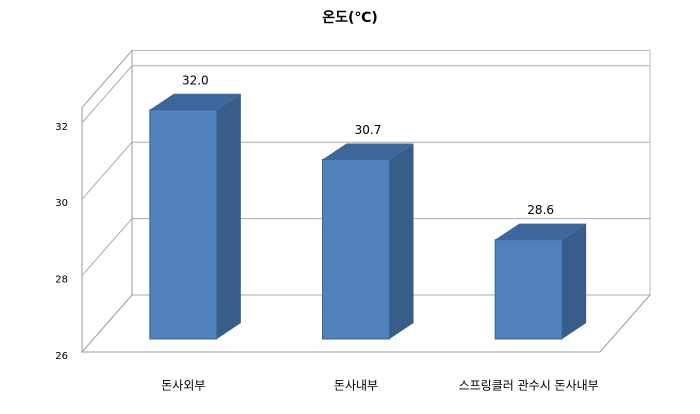  Describe the element at coordinates (183, 386) in the screenshot. I see `x-tick-label: 돈사외부` at that location.